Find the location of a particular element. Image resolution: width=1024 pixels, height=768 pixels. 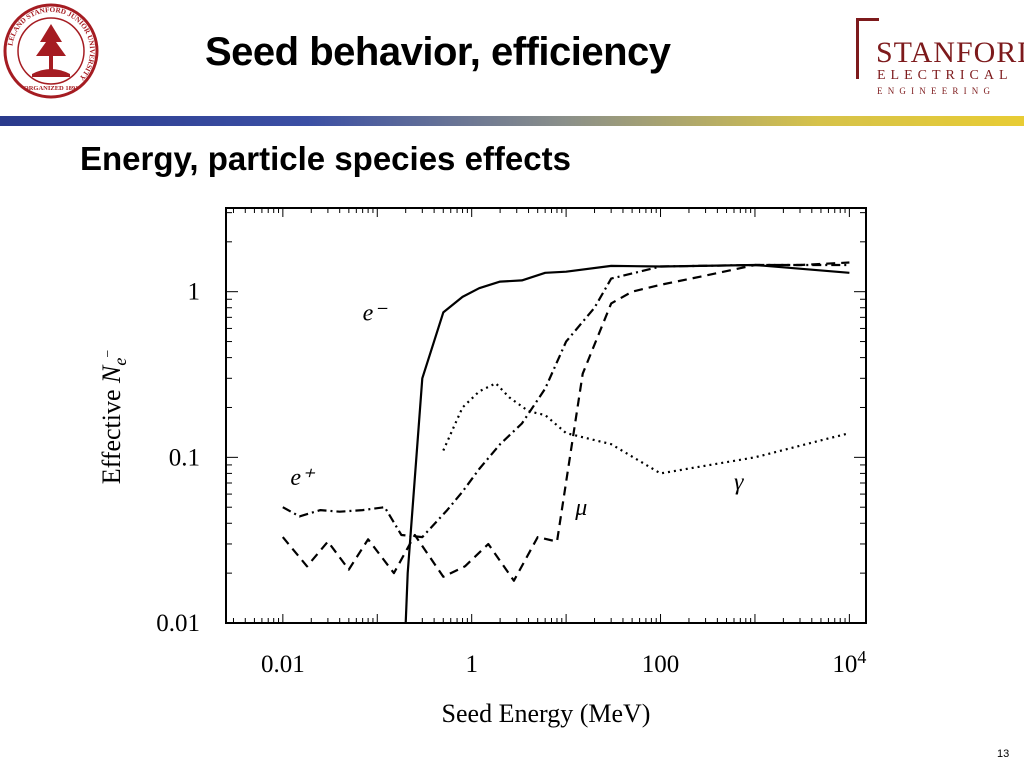

page-number: 13 is located at coordinates (1003, 754).